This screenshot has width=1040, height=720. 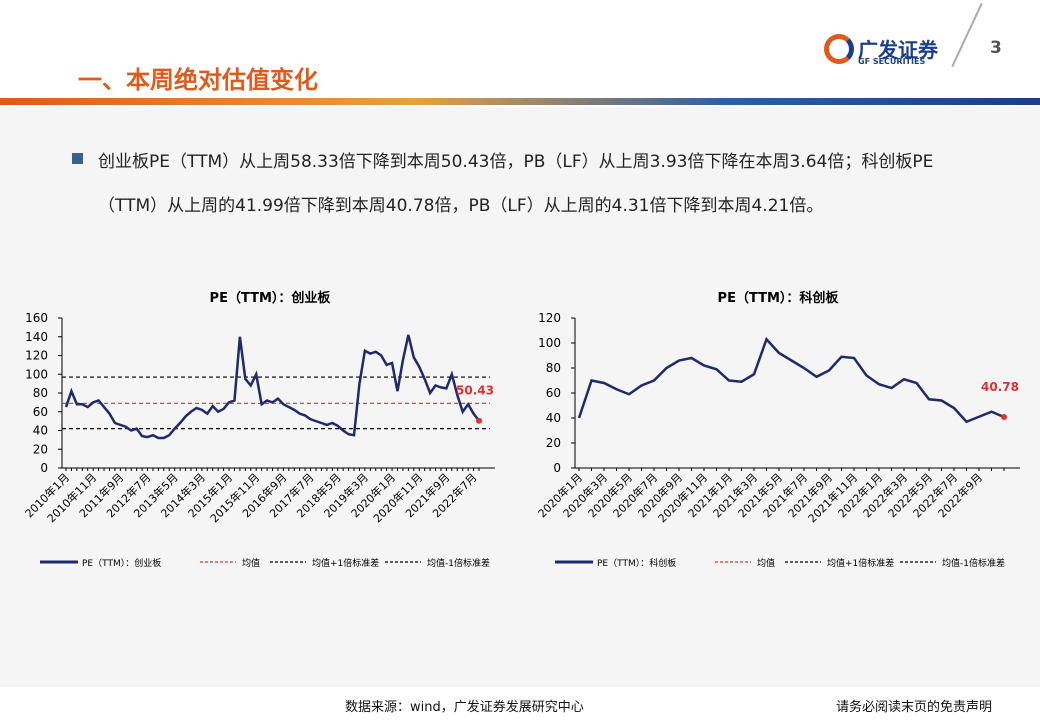 What do you see at coordinates (77, 158) in the screenshot?
I see `bullet-marker` at bounding box center [77, 158].